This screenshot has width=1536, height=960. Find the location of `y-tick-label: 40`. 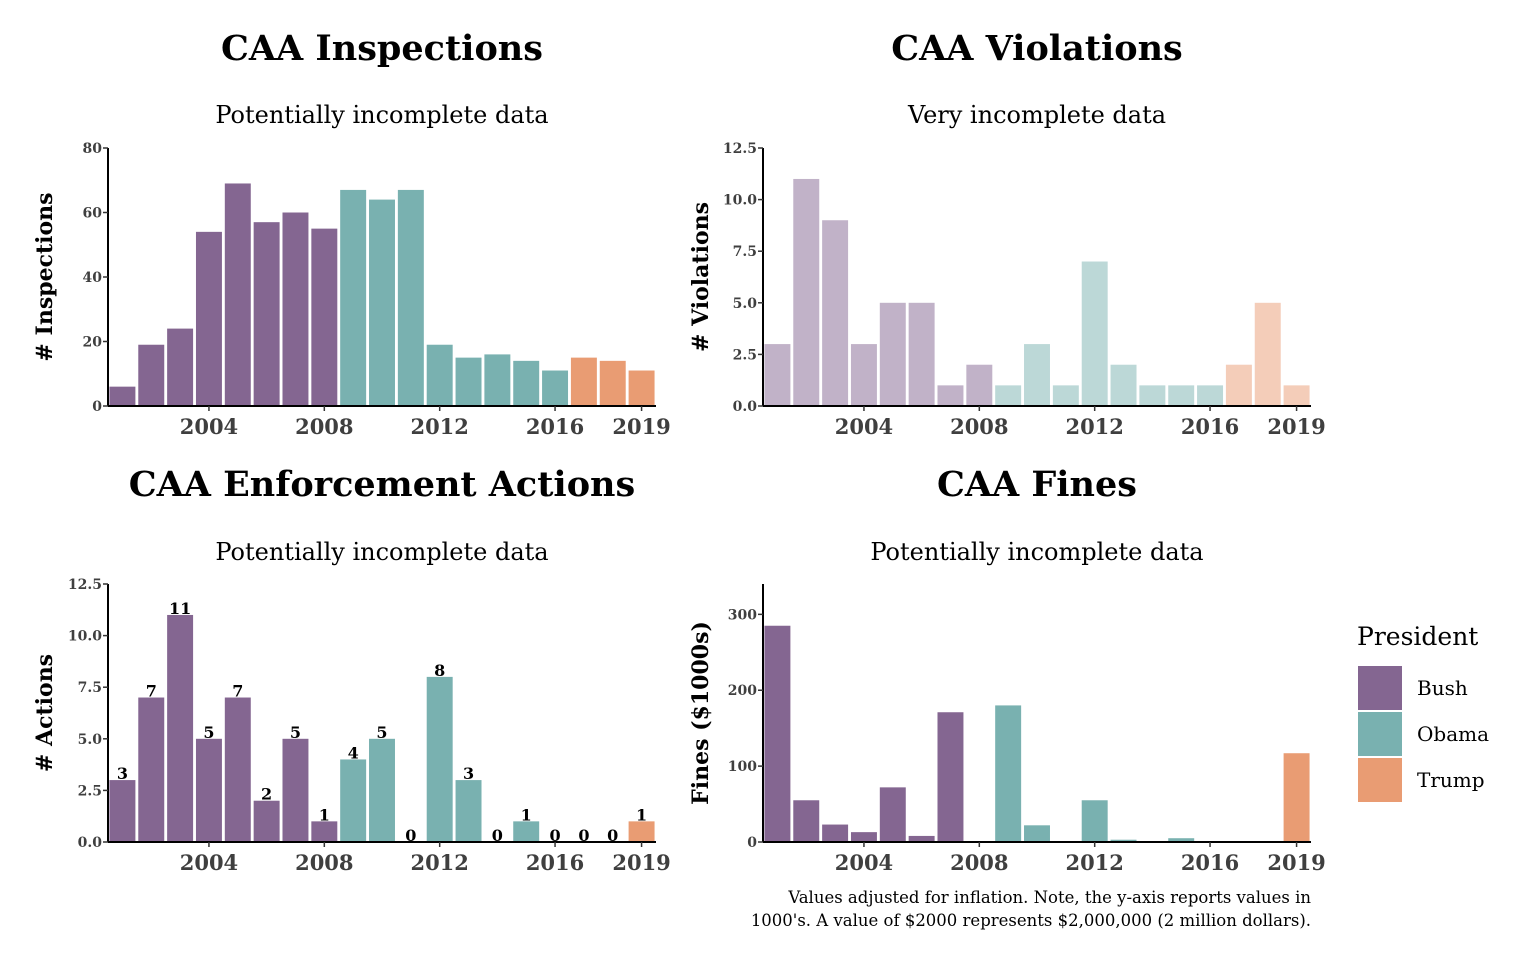

y-tick-label: 40 is located at coordinates (93, 278).